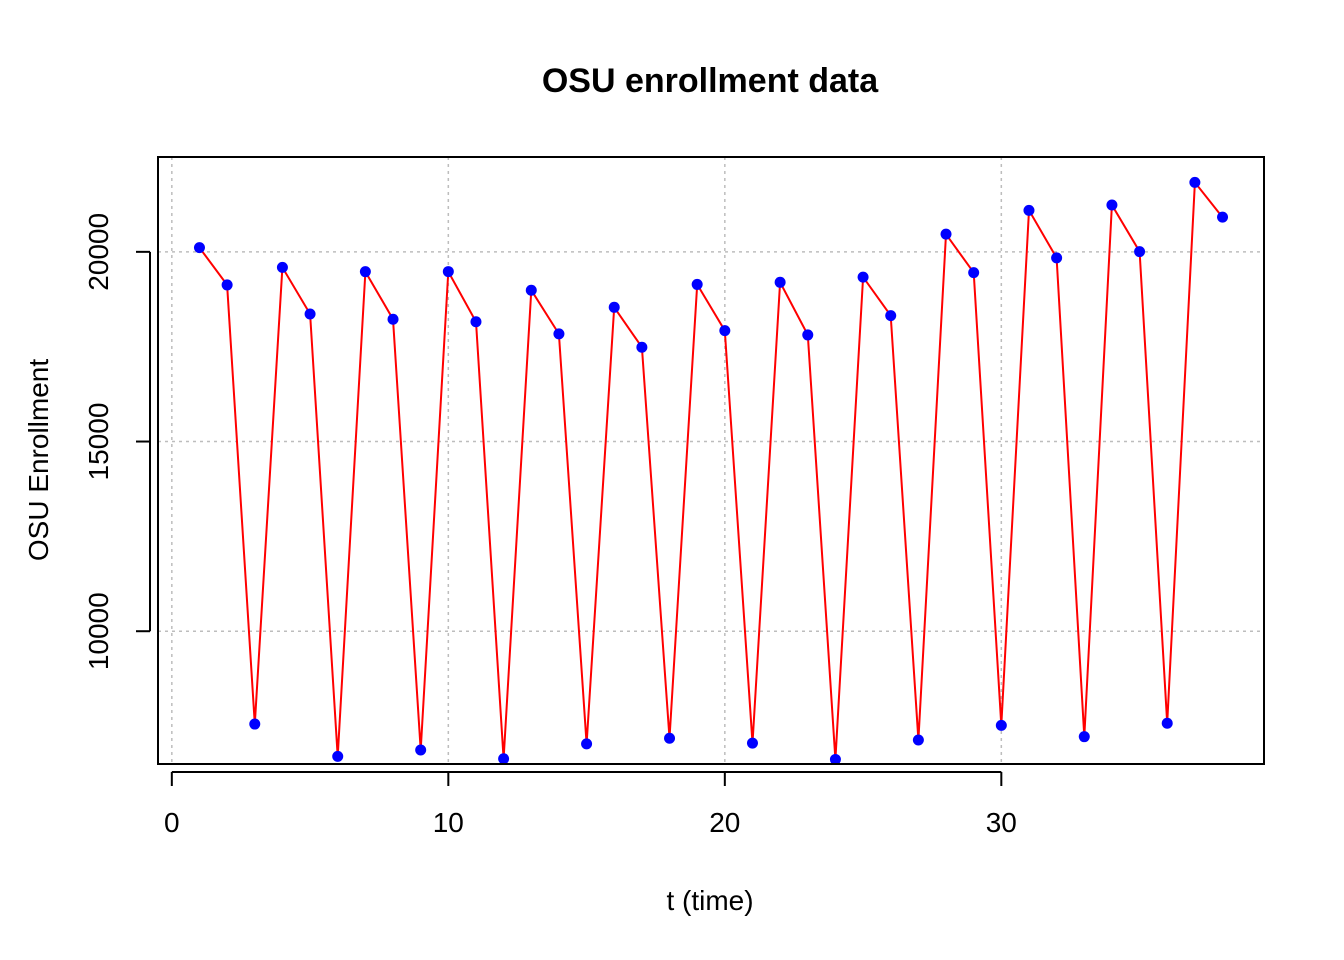 The image size is (1344, 960). What do you see at coordinates (724, 822) in the screenshot?
I see `x-tick-label: 20` at bounding box center [724, 822].